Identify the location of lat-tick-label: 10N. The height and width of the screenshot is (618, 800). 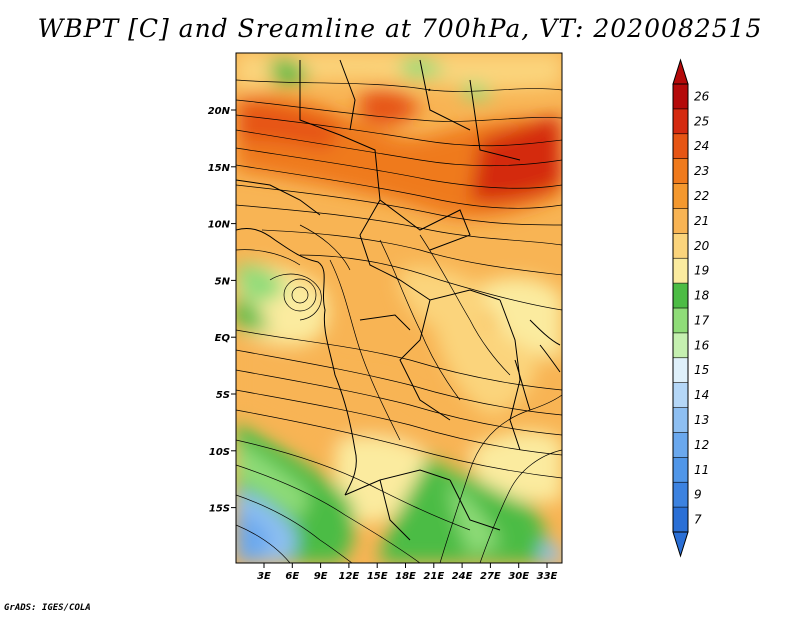
(219, 225).